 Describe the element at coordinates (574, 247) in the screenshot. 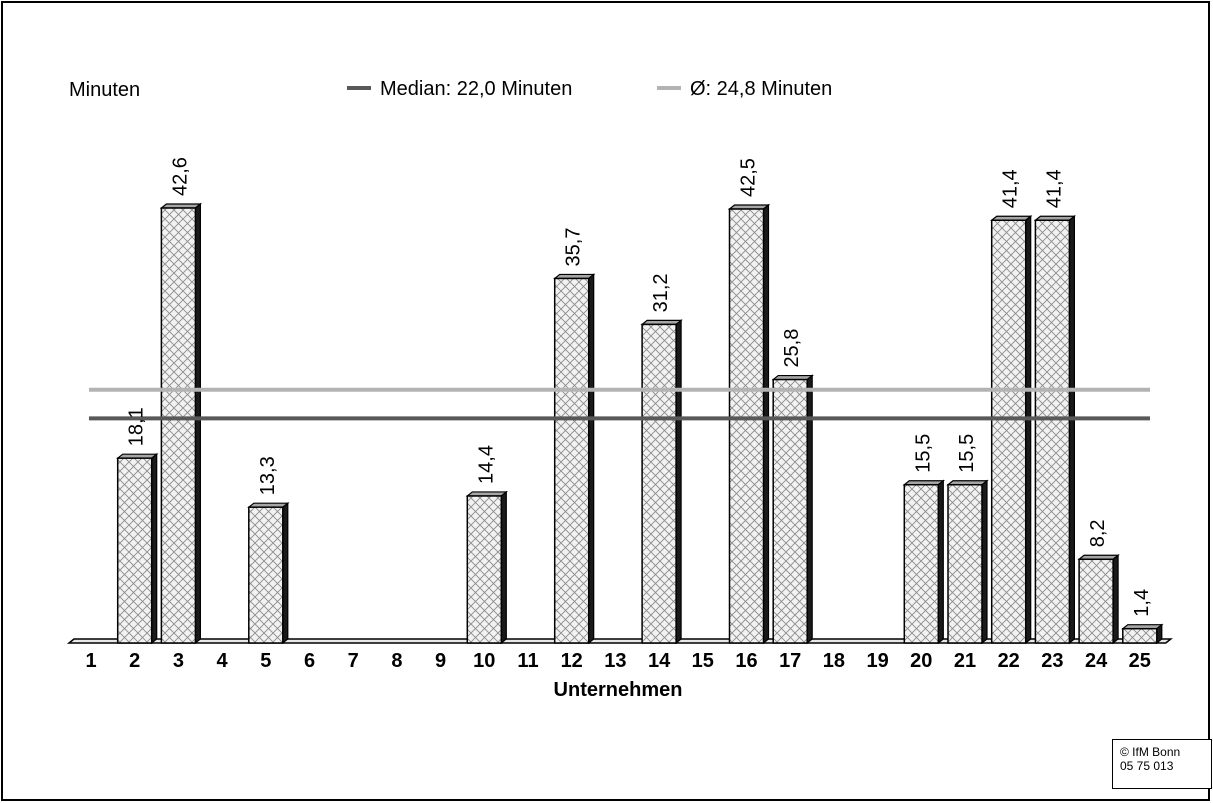

I see `data-label: 35,7` at that location.